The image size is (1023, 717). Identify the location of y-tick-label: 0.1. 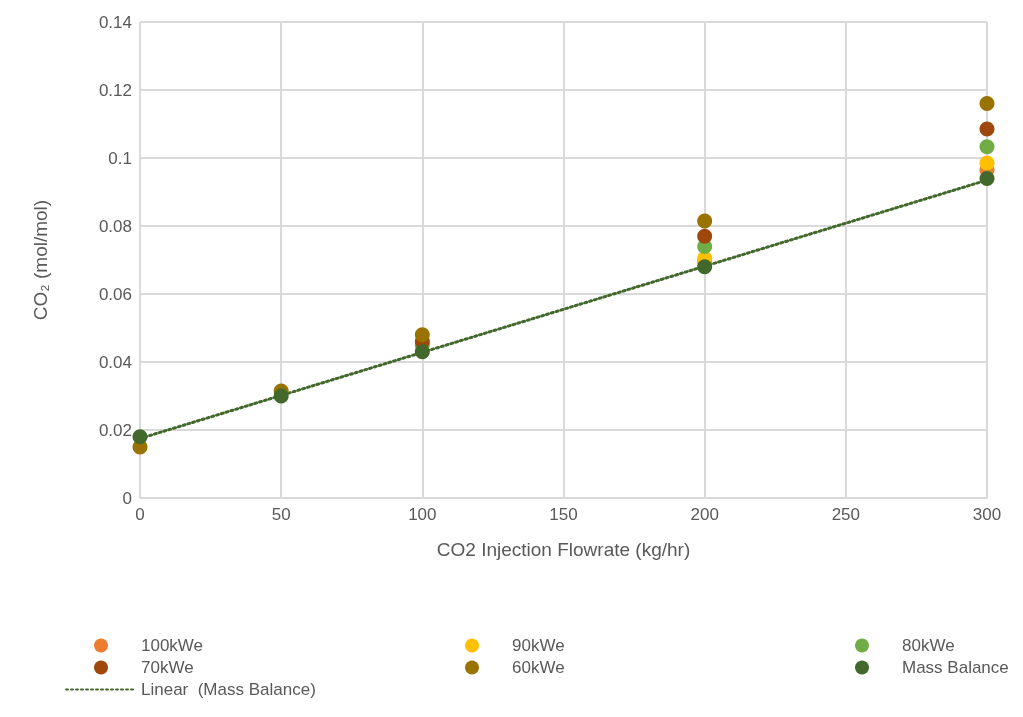
(120, 158).